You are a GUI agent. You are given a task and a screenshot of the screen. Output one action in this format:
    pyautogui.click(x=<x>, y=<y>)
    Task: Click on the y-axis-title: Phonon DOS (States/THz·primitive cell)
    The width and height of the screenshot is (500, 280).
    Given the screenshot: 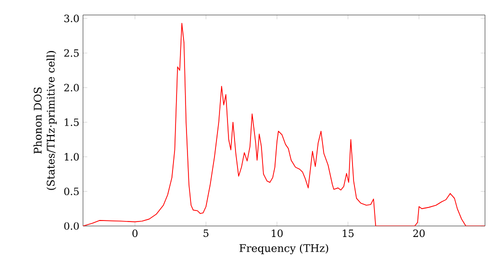 What is the action you would take?
    pyautogui.click(x=45, y=120)
    